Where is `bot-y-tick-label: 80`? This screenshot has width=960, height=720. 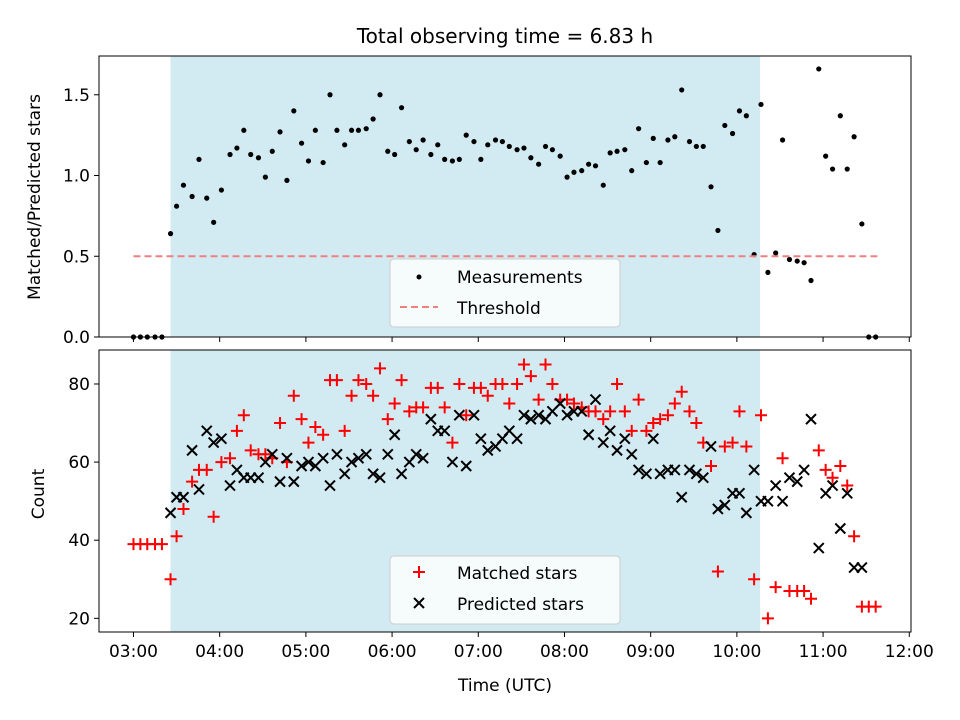 bot-y-tick-label: 80 is located at coordinates (79, 385).